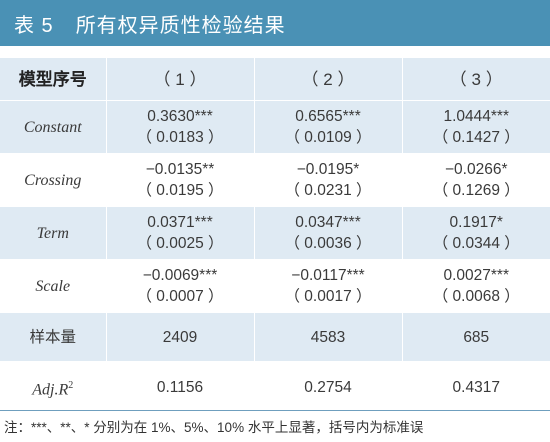 This screenshot has width=550, height=442. Describe the element at coordinates (328, 296) in the screenshot. I see `standard-error: （ 0.0017 ）` at that location.